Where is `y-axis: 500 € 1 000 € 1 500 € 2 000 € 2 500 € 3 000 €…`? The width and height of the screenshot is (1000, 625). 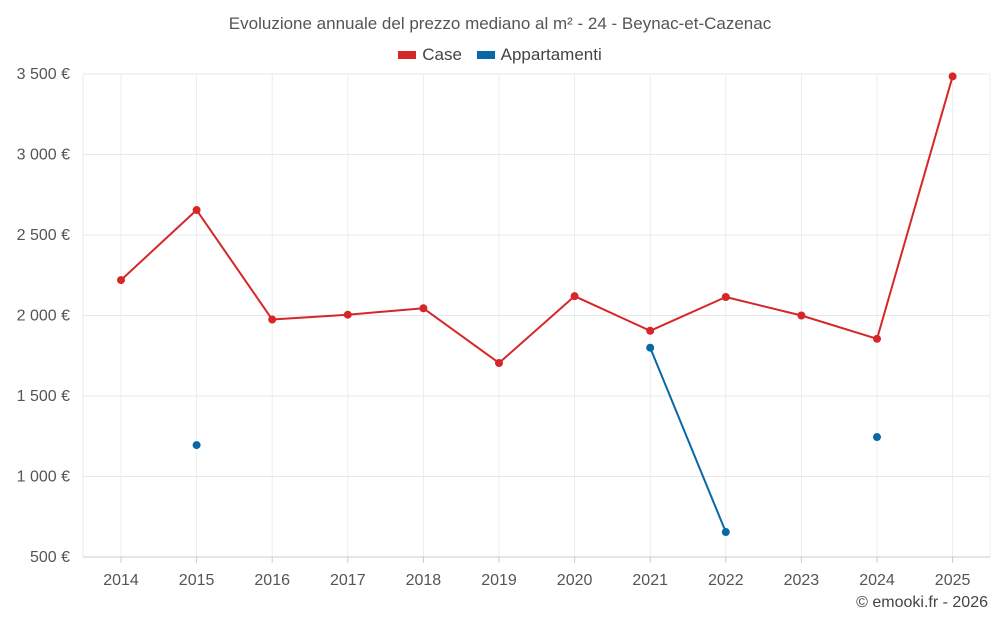
y-axis: 500 € 1 000 € 1 500 € 2 000 € 2 500 € 3 000 €… is located at coordinates (43, 316).